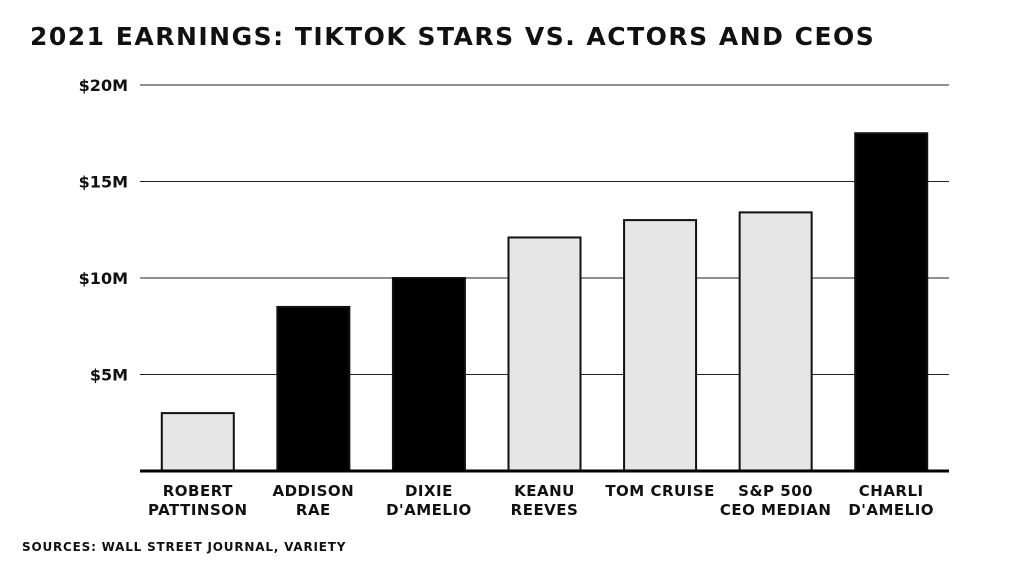 Image resolution: width=1024 pixels, height=577 pixels. I want to click on x-category-label-line: DIXIE, so click(429, 491).